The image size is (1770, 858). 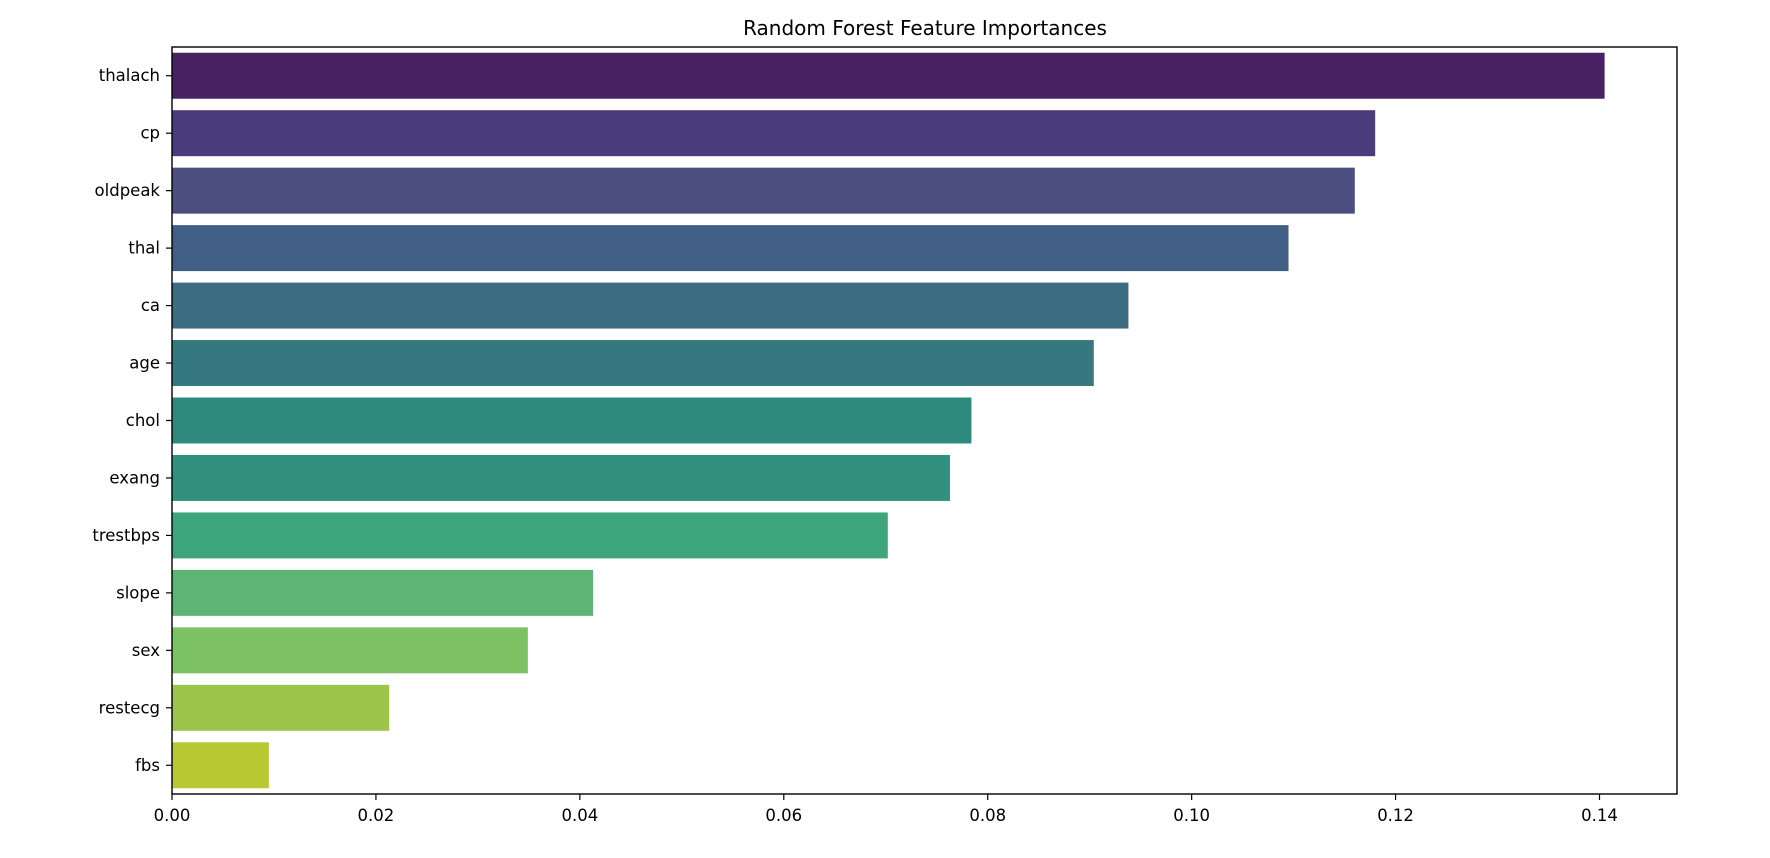 I want to click on x-tick-label: 0.14, so click(x=1599, y=815).